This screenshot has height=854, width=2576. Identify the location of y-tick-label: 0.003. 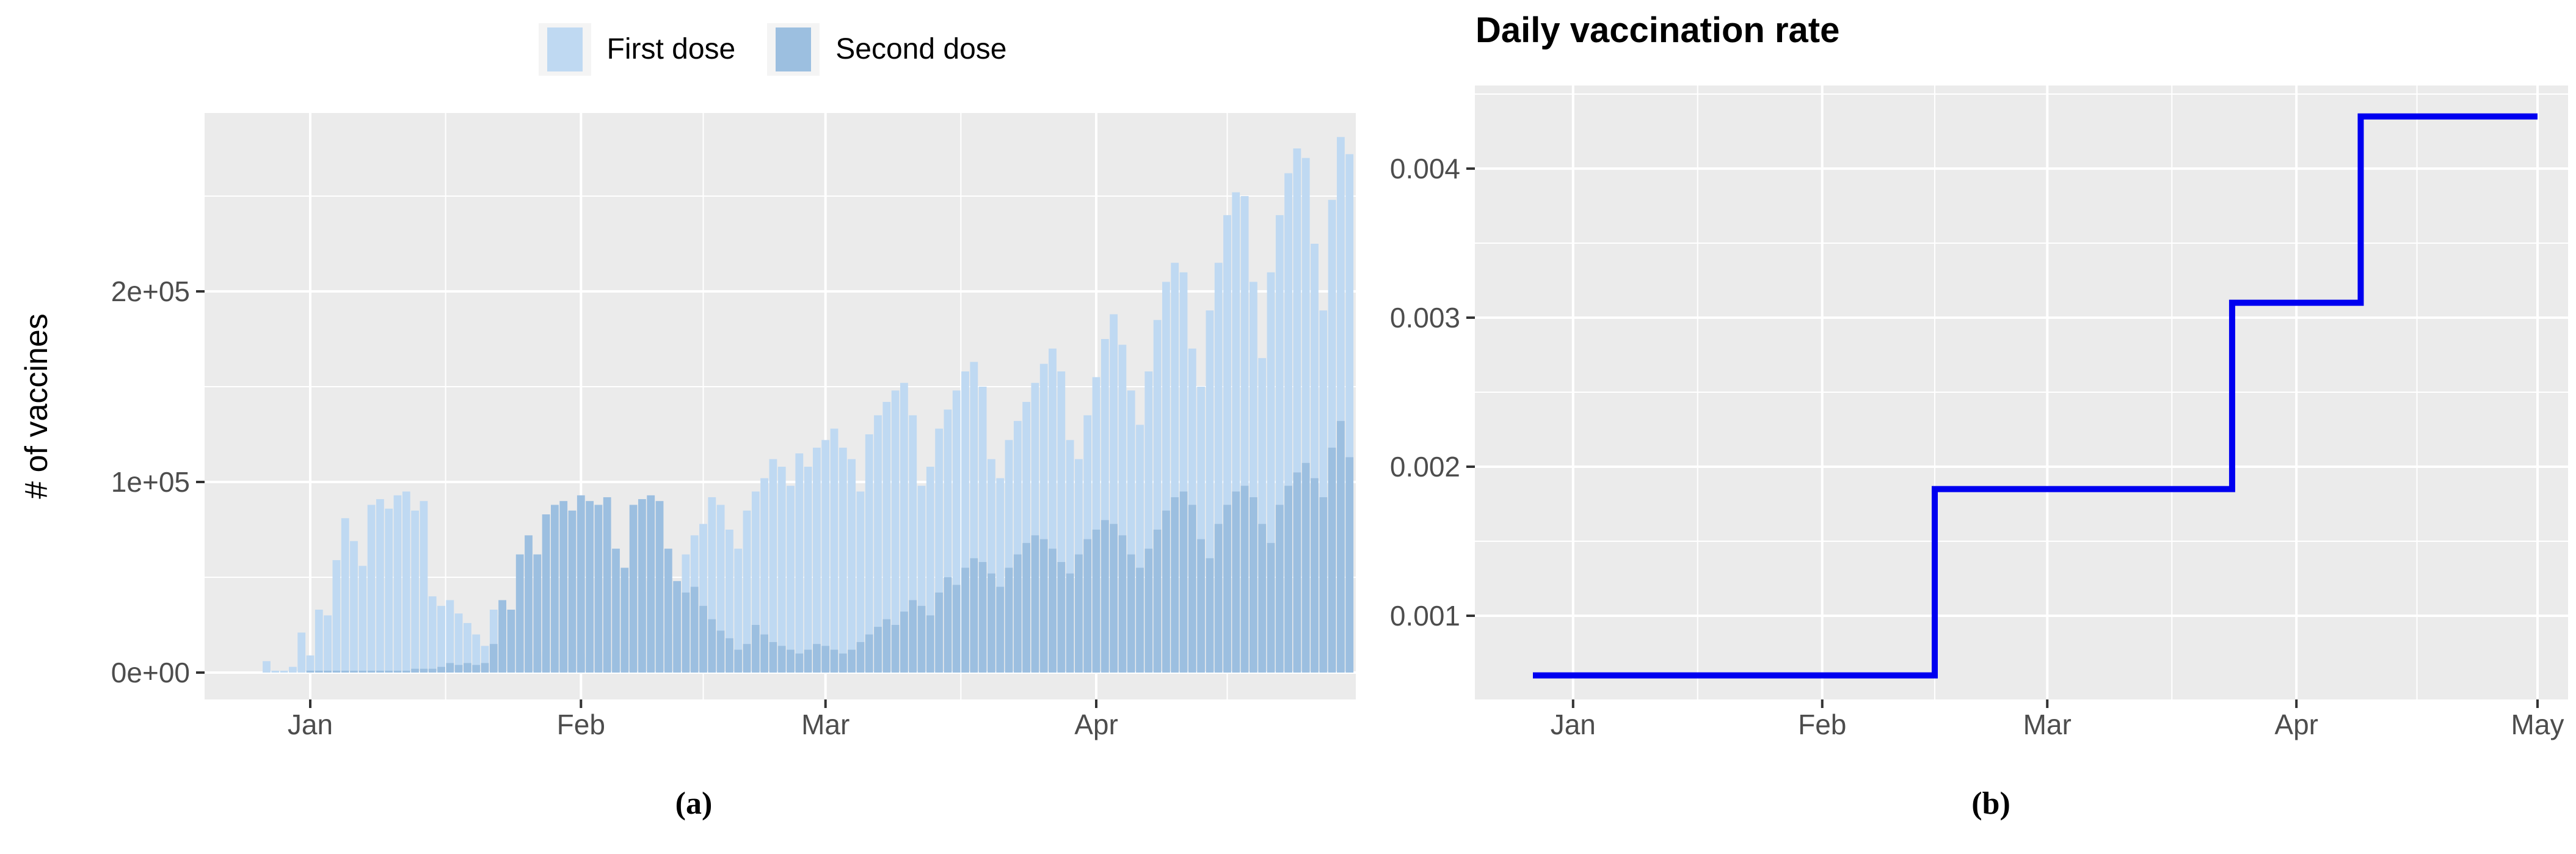
(1425, 318).